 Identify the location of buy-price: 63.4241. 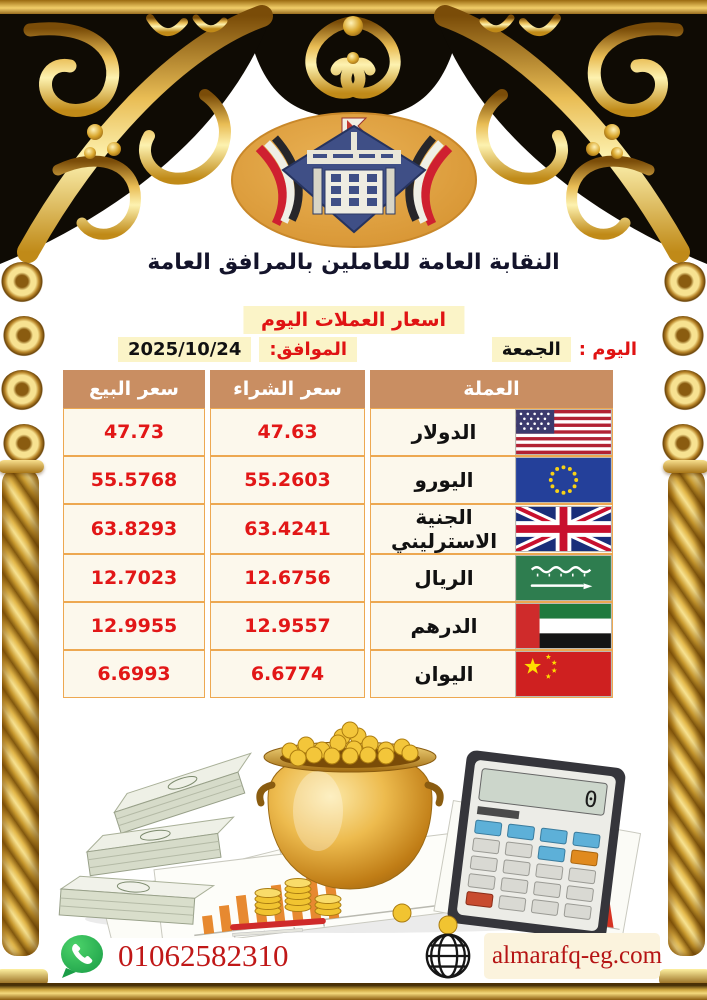
(287, 529).